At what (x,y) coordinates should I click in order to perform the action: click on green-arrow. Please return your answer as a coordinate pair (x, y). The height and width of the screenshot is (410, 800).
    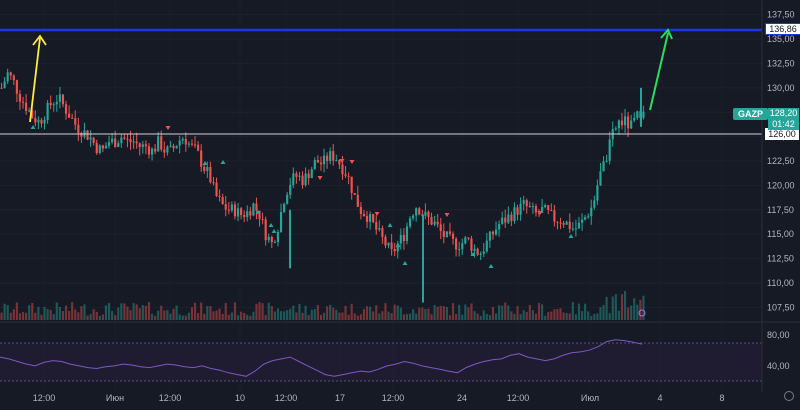
    Looking at the image, I should click on (661, 69).